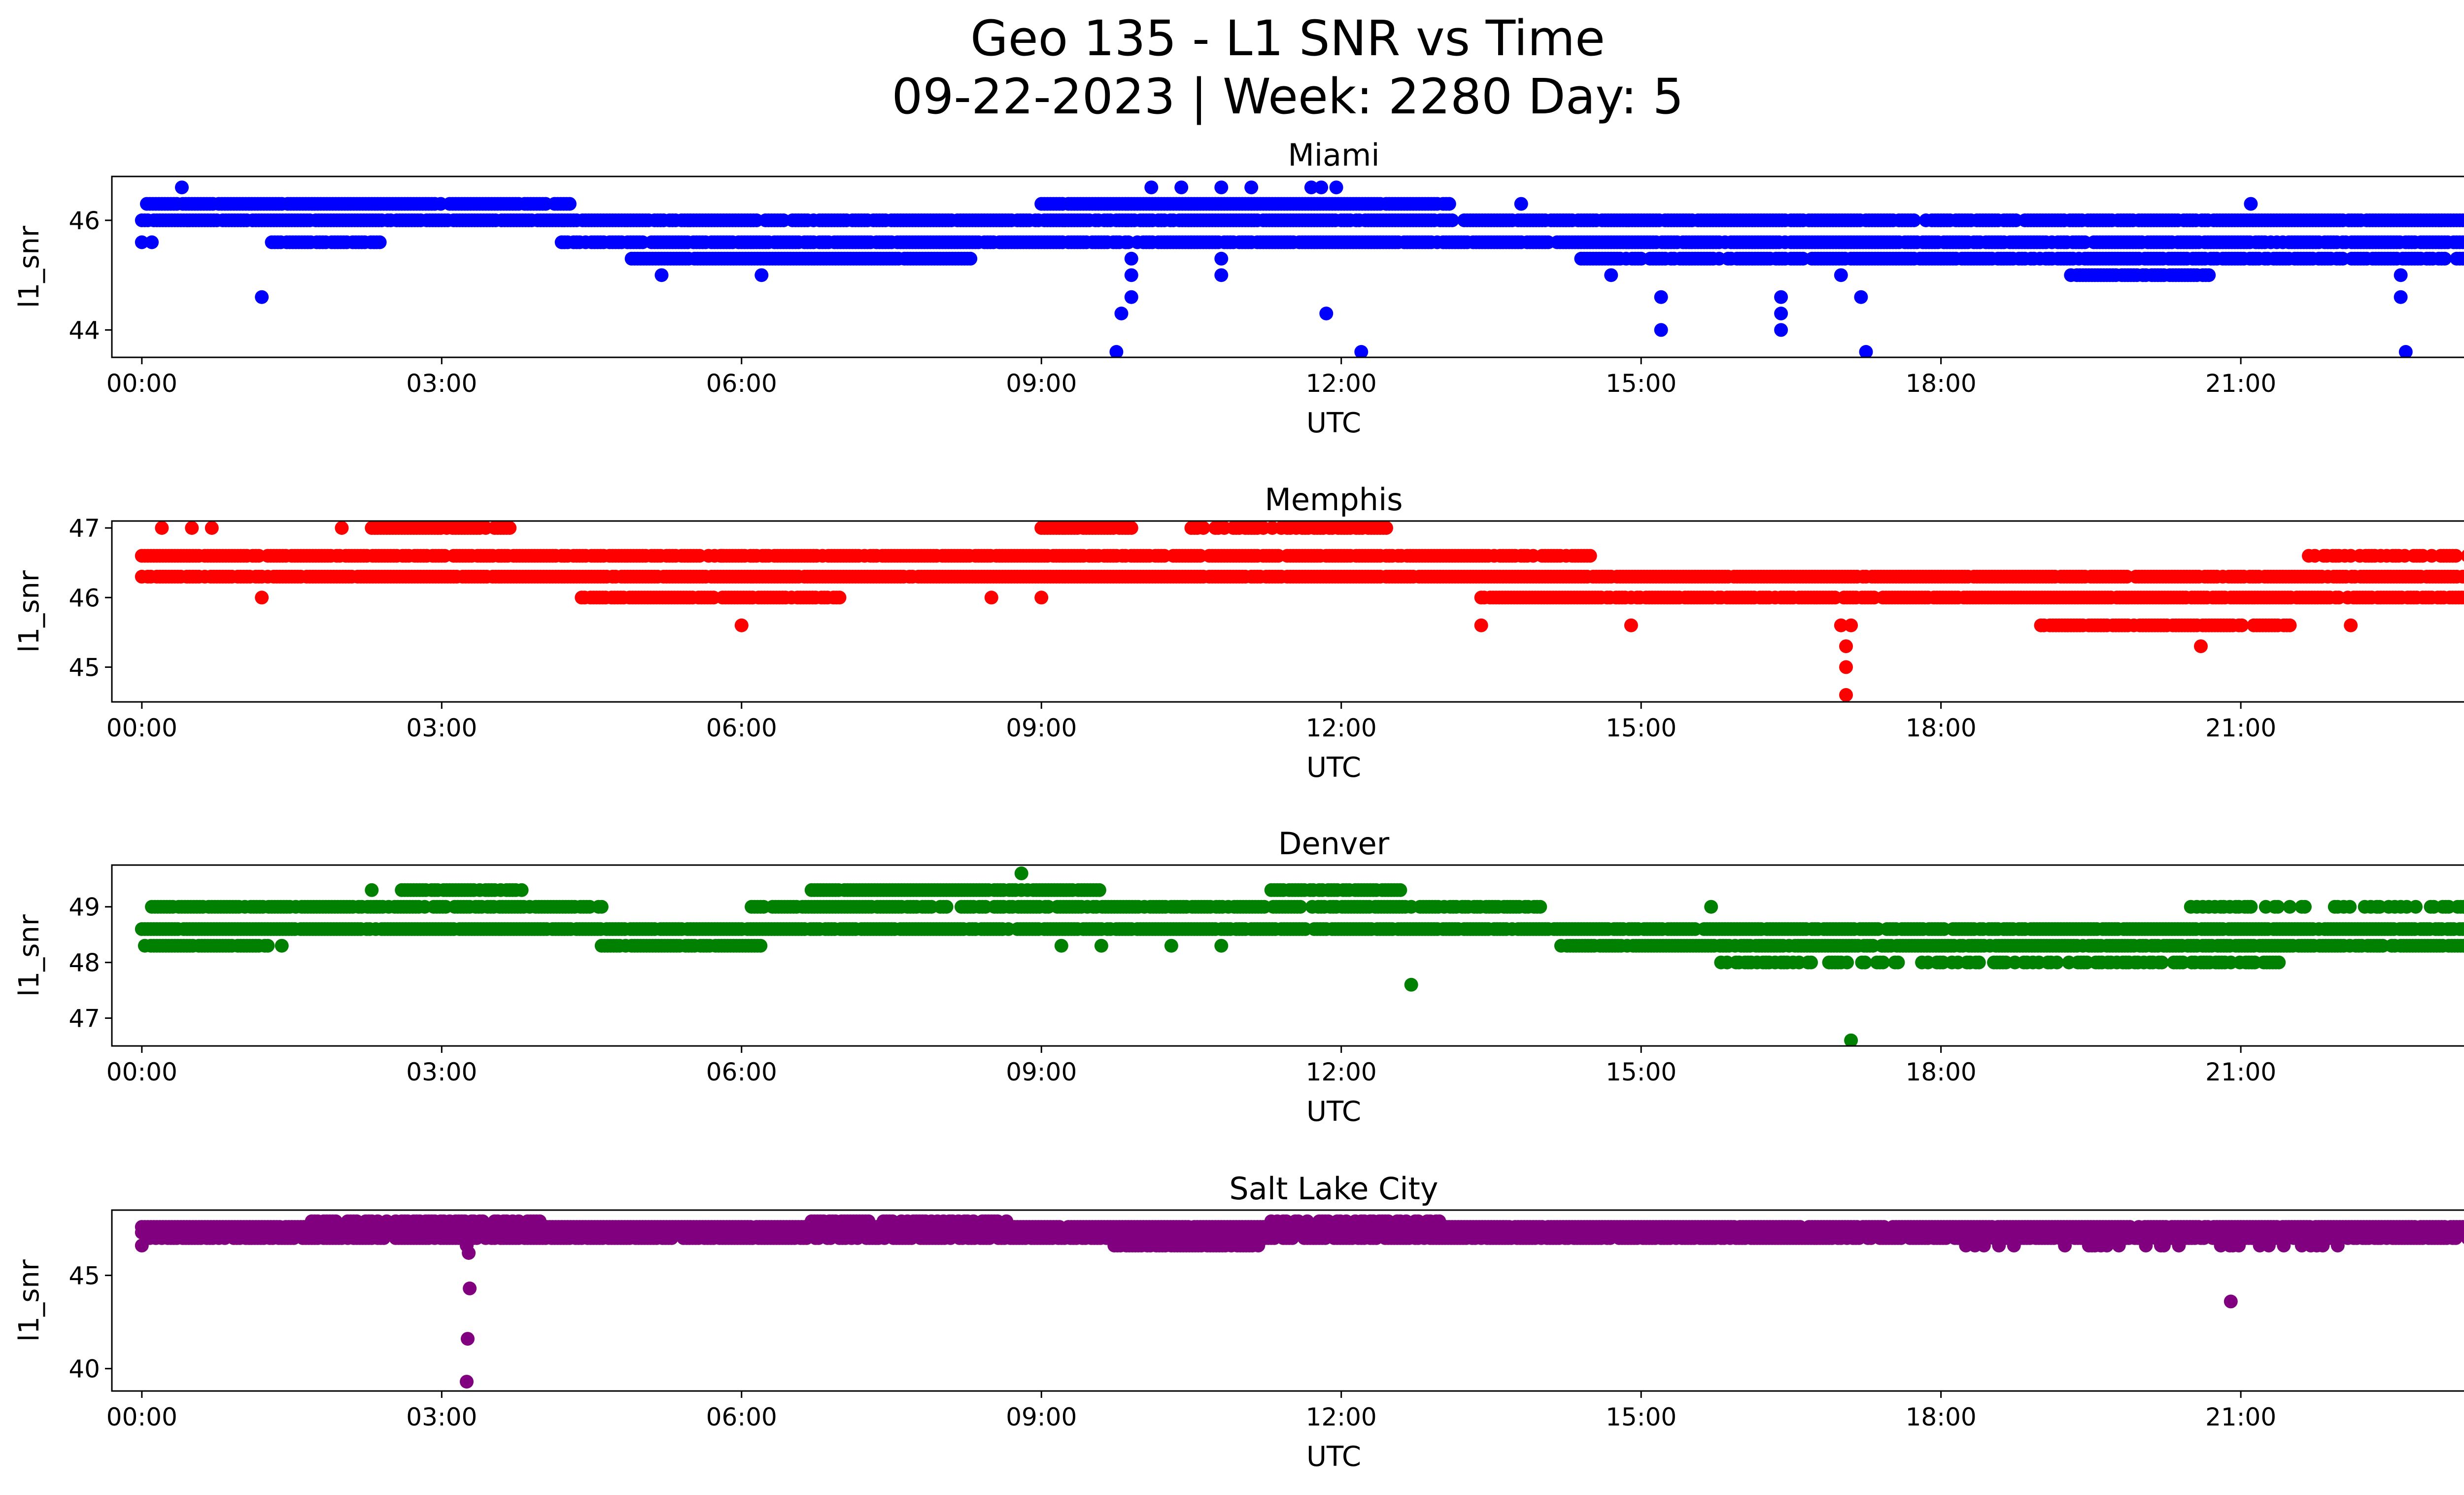  I want to click on y-axis-label: l1_snr, so click(29, 266).